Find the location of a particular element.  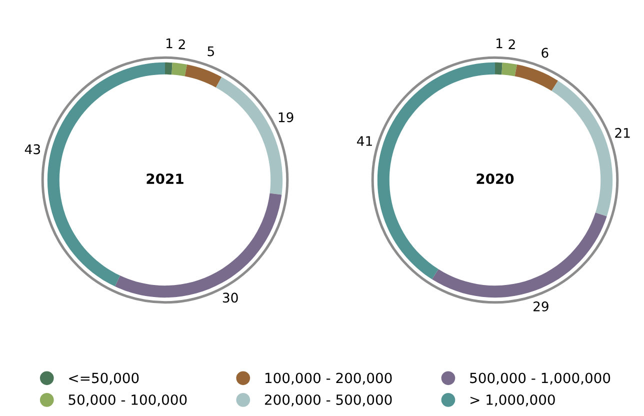

data-label: 19 is located at coordinates (286, 117).